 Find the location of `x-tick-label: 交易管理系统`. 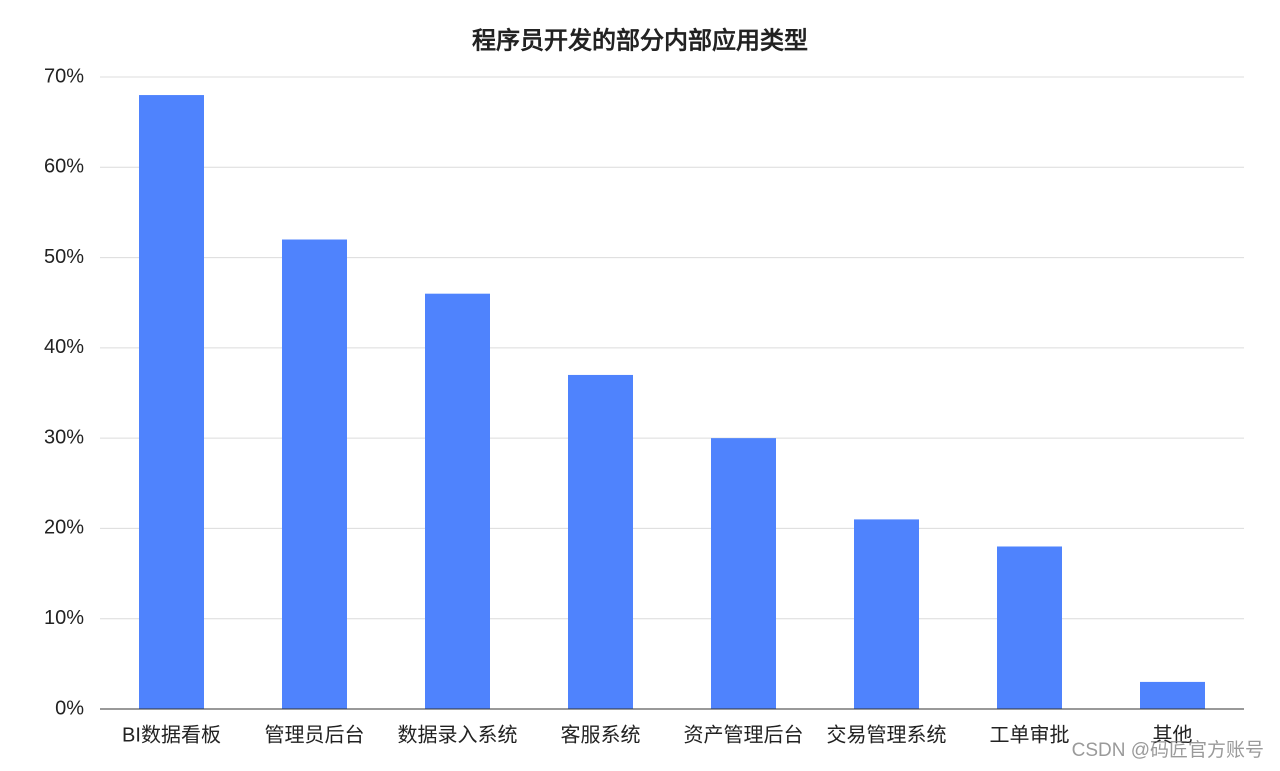

x-tick-label: 交易管理系统 is located at coordinates (887, 734).